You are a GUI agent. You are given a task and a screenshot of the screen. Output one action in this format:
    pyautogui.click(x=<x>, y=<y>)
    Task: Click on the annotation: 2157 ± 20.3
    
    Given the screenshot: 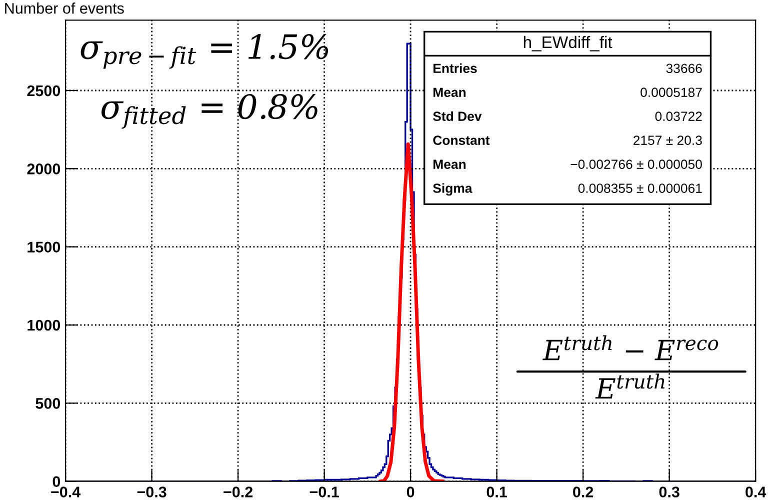 What is the action you would take?
    pyautogui.click(x=668, y=140)
    